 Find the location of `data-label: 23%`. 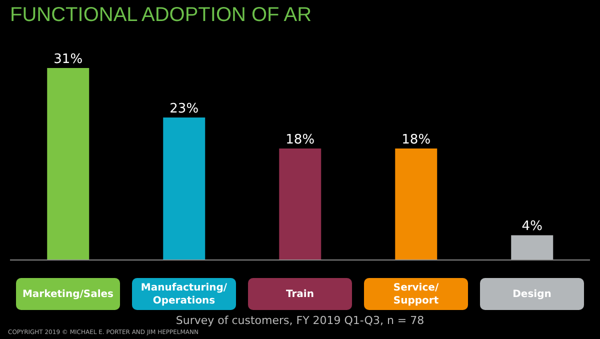

data-label: 23% is located at coordinates (184, 109).